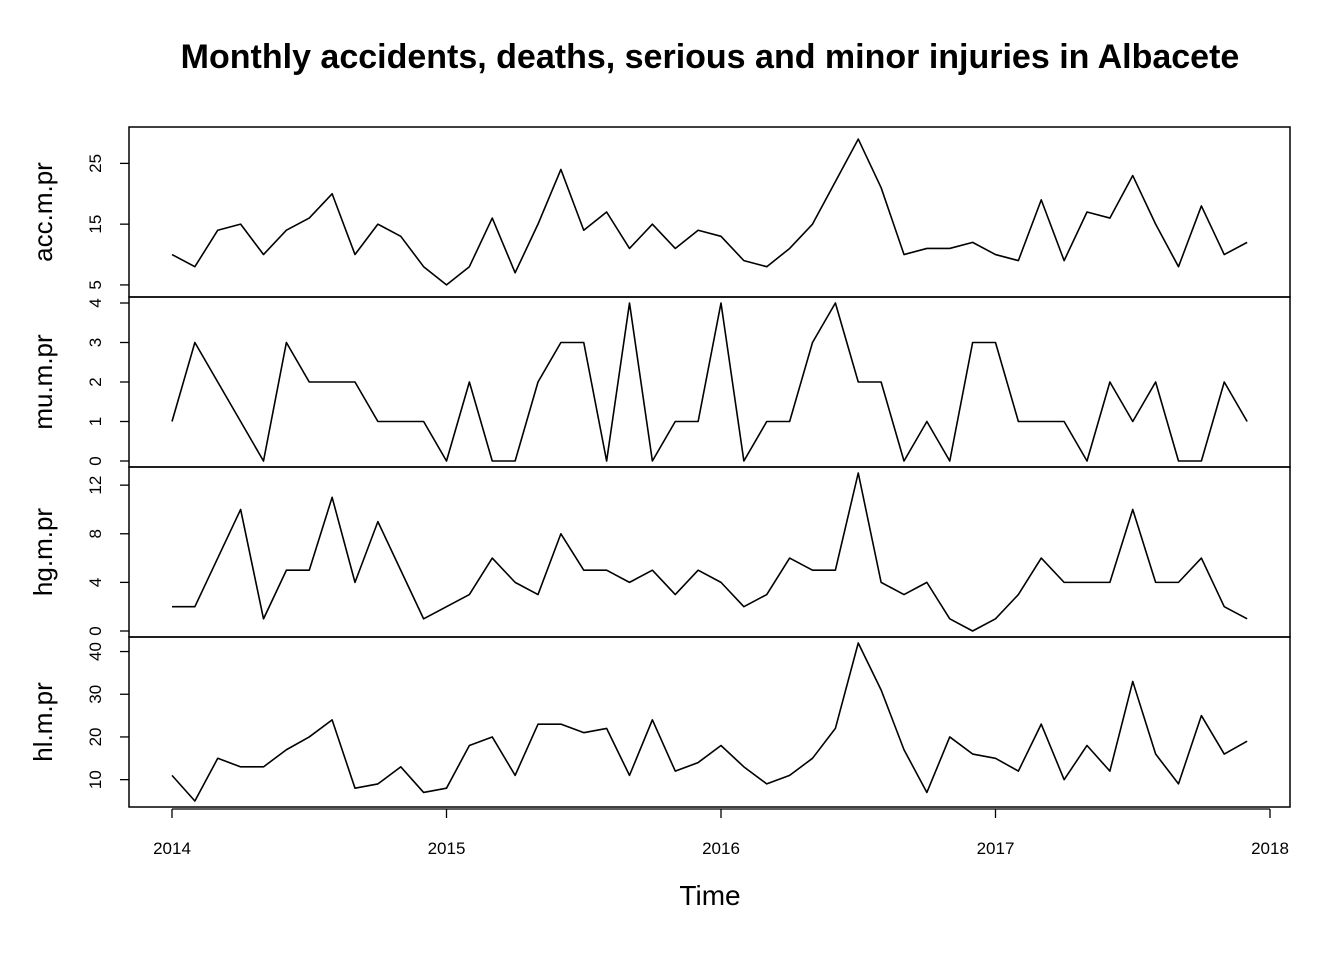  I want to click on y-tick-label: 40, so click(95, 651).